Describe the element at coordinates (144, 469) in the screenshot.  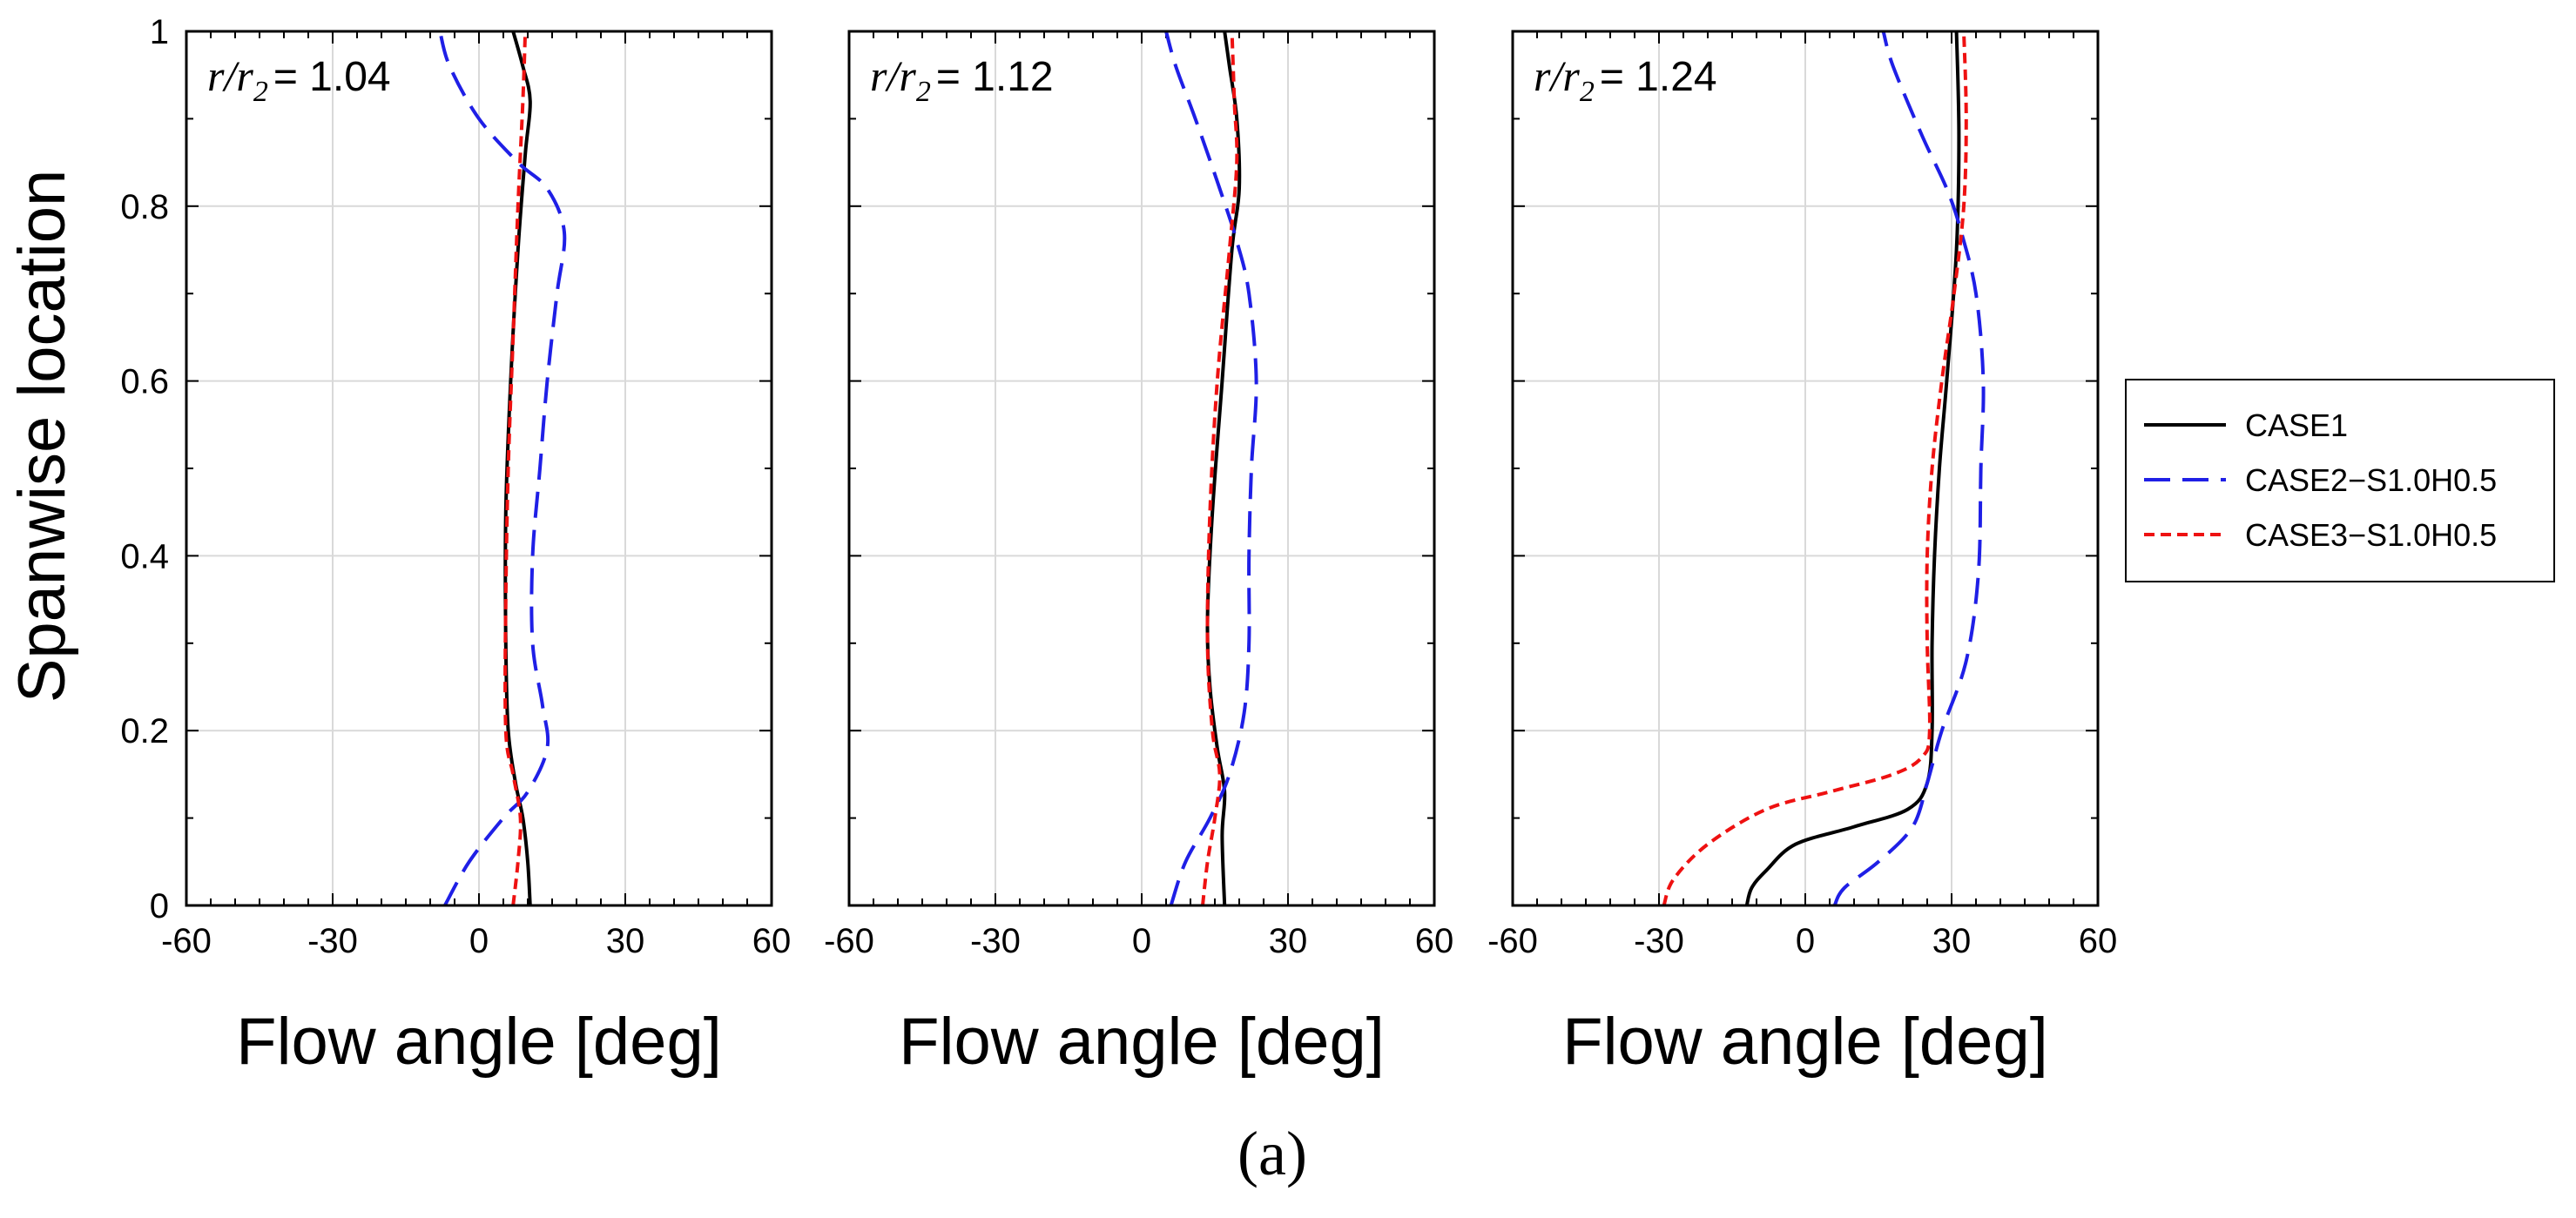
I see `y-tick-labels: 0 0.2 0.4 0.6 0.8 1` at that location.